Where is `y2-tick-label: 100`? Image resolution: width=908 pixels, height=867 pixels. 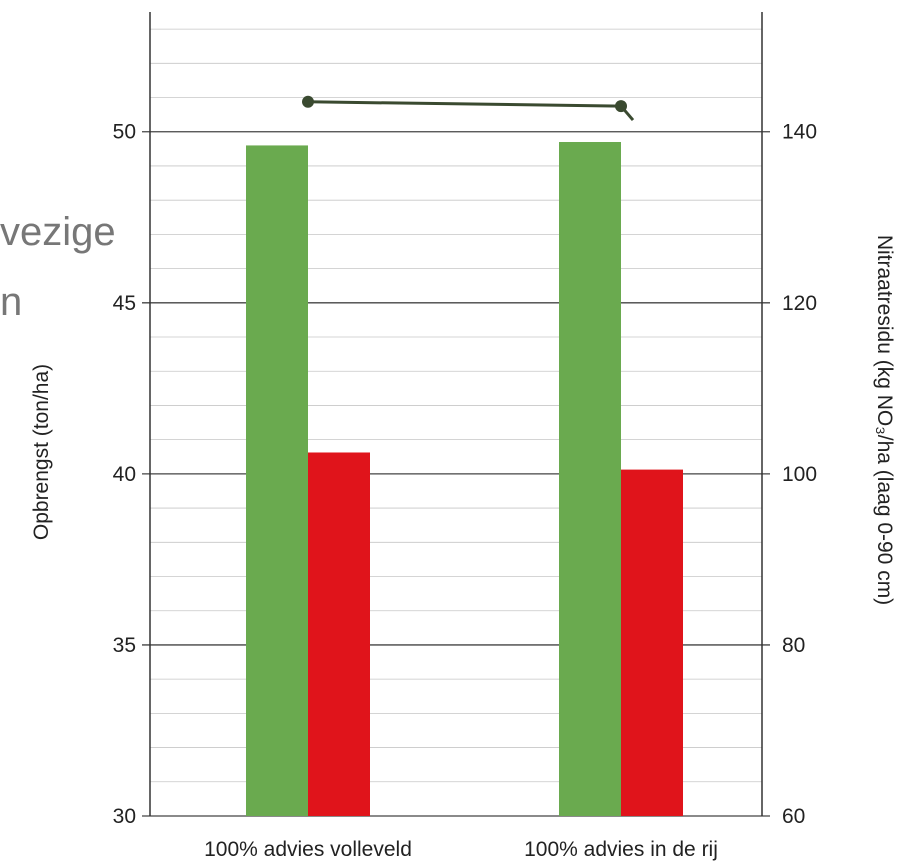
y2-tick-label: 100 is located at coordinates (799, 474).